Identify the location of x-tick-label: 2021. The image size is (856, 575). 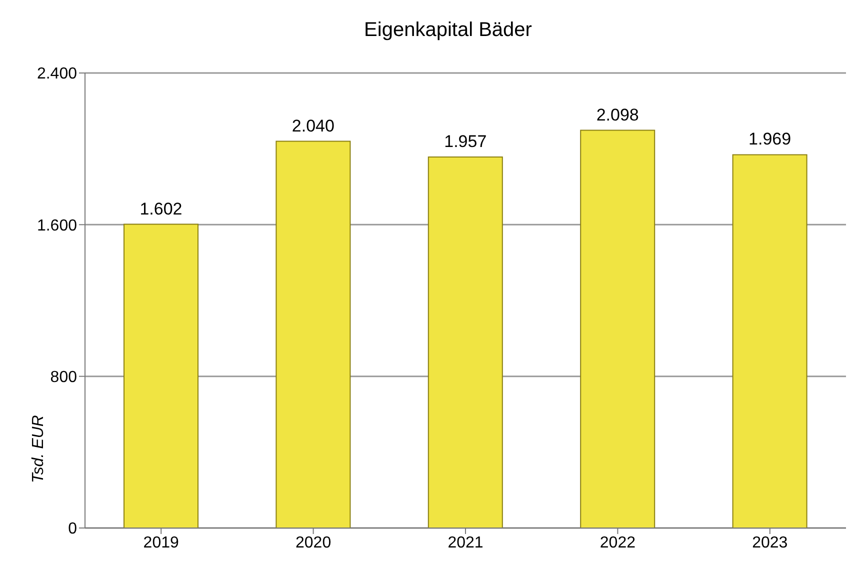
(466, 543).